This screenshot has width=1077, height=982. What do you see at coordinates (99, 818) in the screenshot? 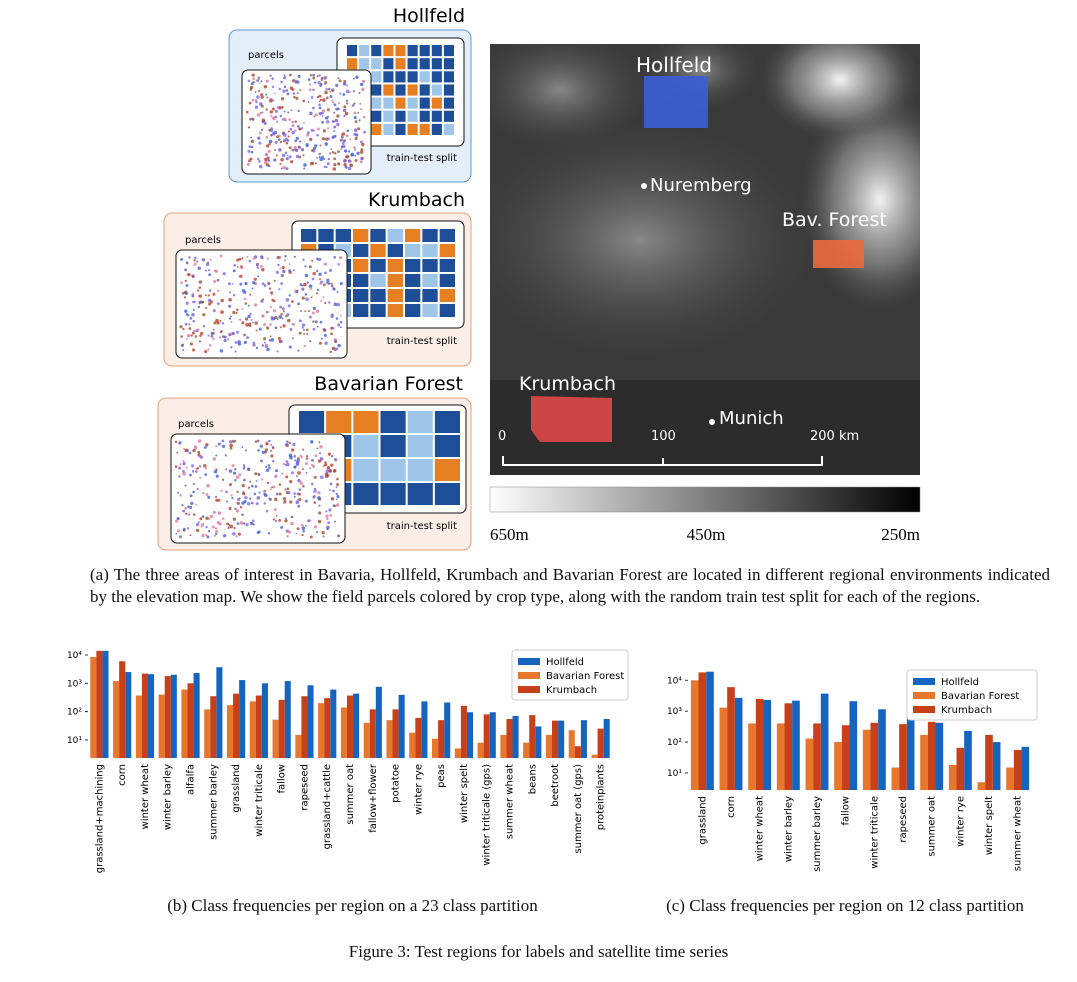
I see `x-tick-label: grassland+machining` at bounding box center [99, 818].